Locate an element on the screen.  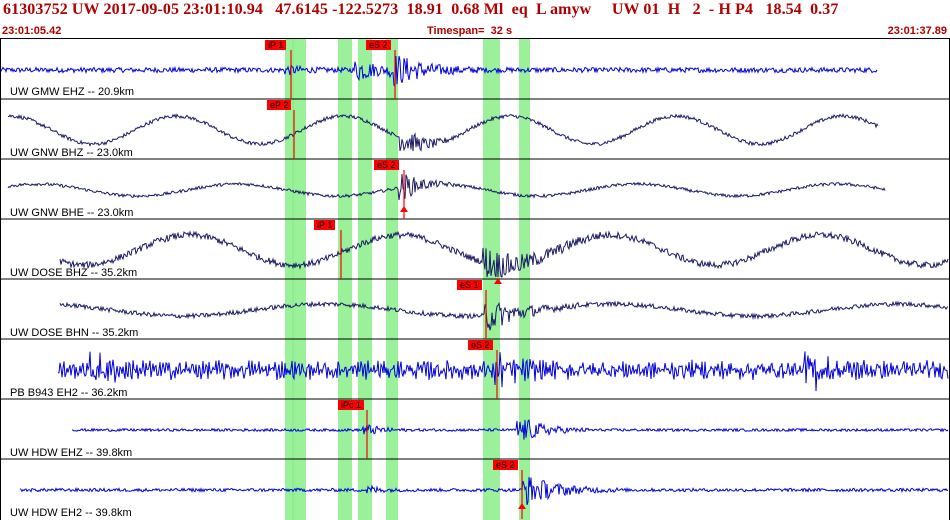
pick-flag: eP 2 is located at coordinates (279, 105).